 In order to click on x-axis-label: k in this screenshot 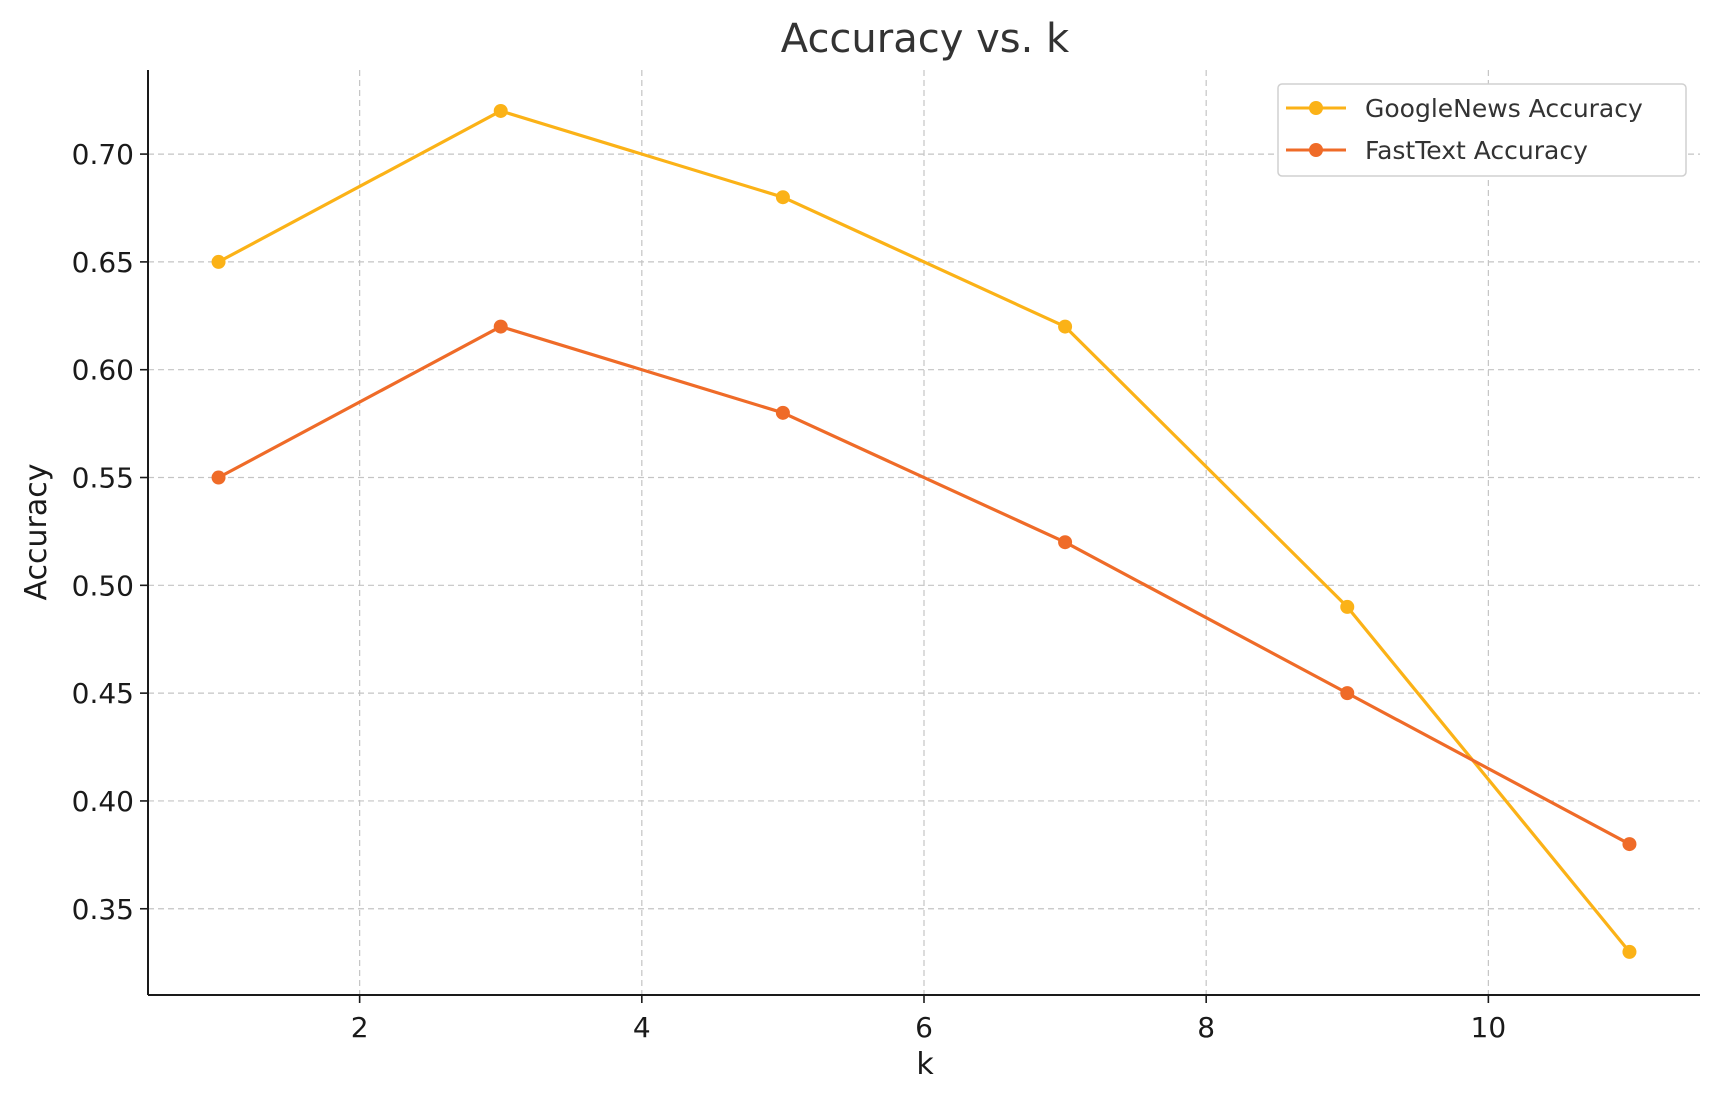, I will do `click(925, 1064)`.